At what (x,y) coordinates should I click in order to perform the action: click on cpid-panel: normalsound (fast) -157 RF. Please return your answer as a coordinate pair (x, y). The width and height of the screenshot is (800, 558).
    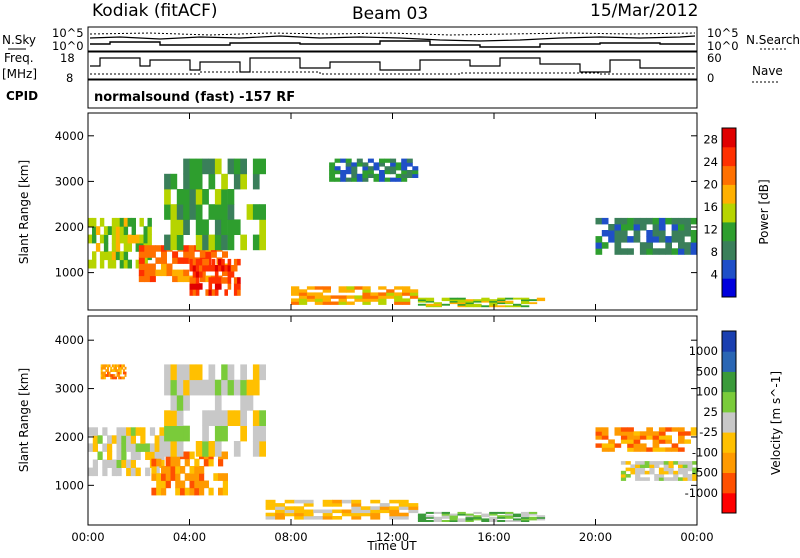
    Looking at the image, I should click on (392, 94).